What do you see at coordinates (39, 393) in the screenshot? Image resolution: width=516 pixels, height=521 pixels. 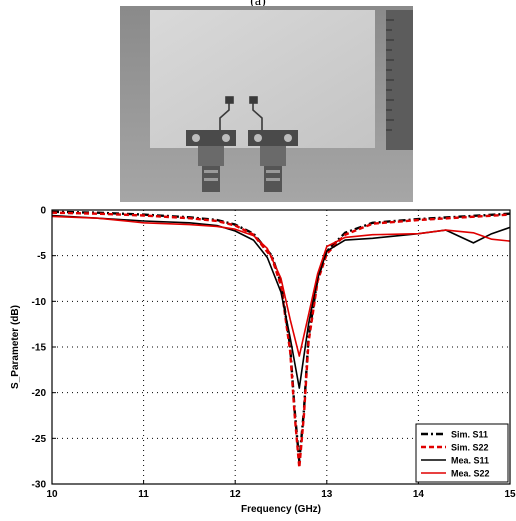 I see `y-tick-label: -20` at bounding box center [39, 393].